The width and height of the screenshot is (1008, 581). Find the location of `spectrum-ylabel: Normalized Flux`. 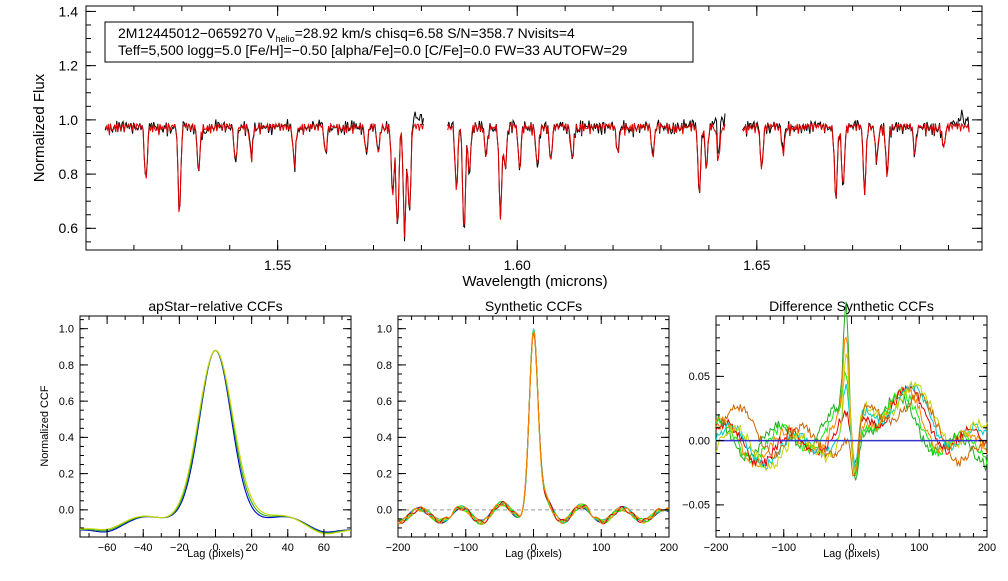

spectrum-ylabel: Normalized Flux is located at coordinates (39, 127).